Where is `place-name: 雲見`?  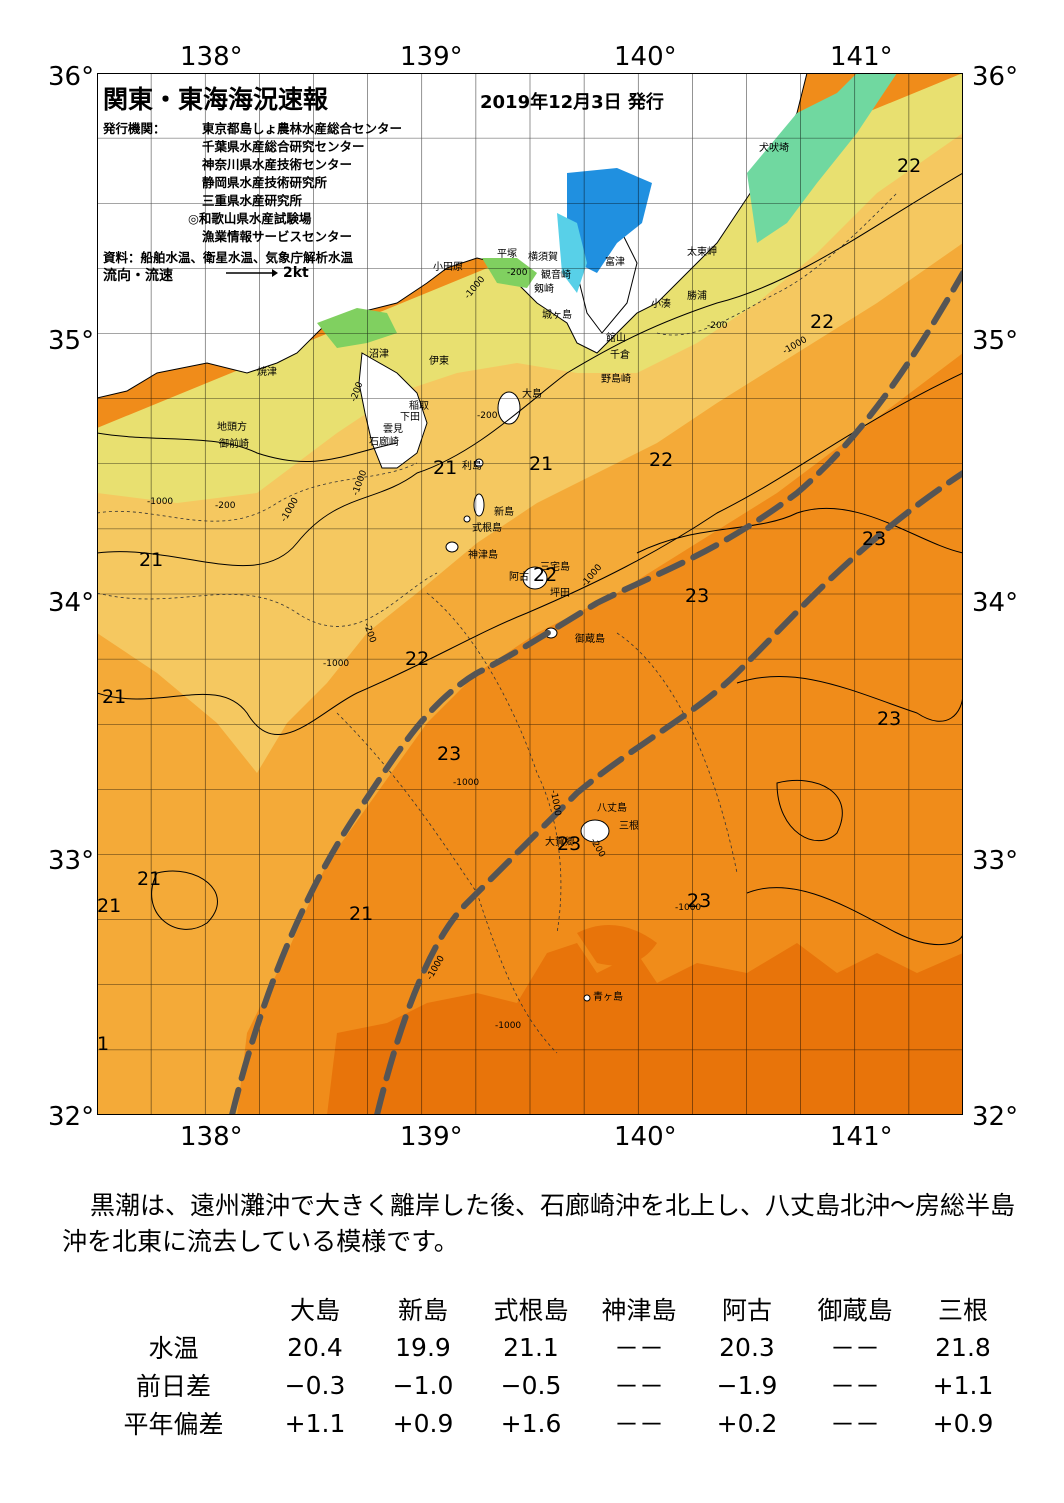
place-name: 雲見 is located at coordinates (393, 429).